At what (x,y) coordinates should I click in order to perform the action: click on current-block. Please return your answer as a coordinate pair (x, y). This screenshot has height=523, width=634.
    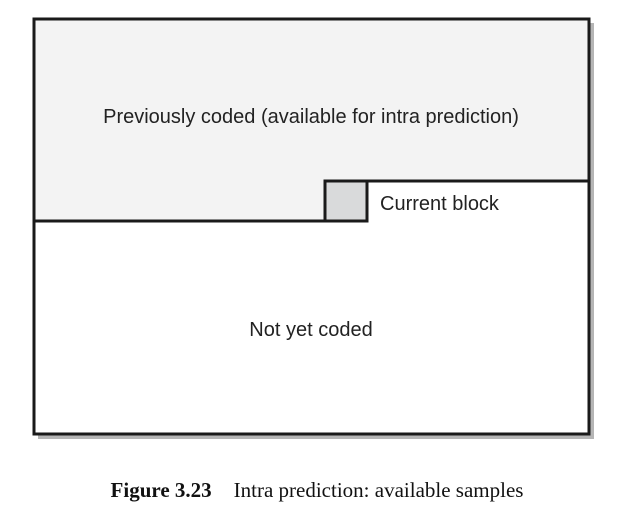
    Looking at the image, I should click on (346, 201).